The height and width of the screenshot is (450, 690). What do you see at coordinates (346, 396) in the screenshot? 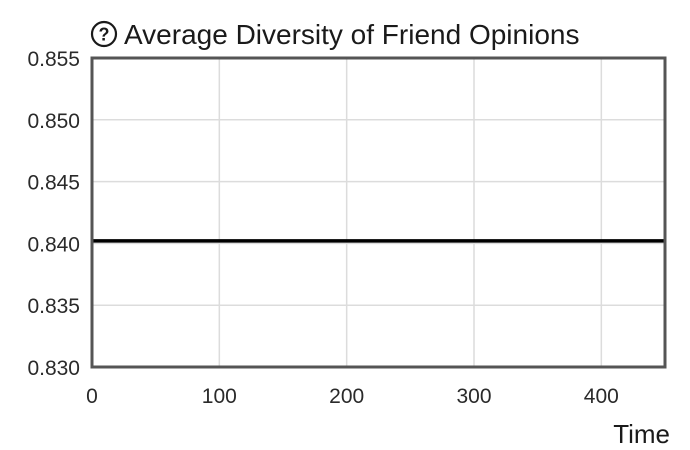
I see `x-tick-label: 200` at bounding box center [346, 396].